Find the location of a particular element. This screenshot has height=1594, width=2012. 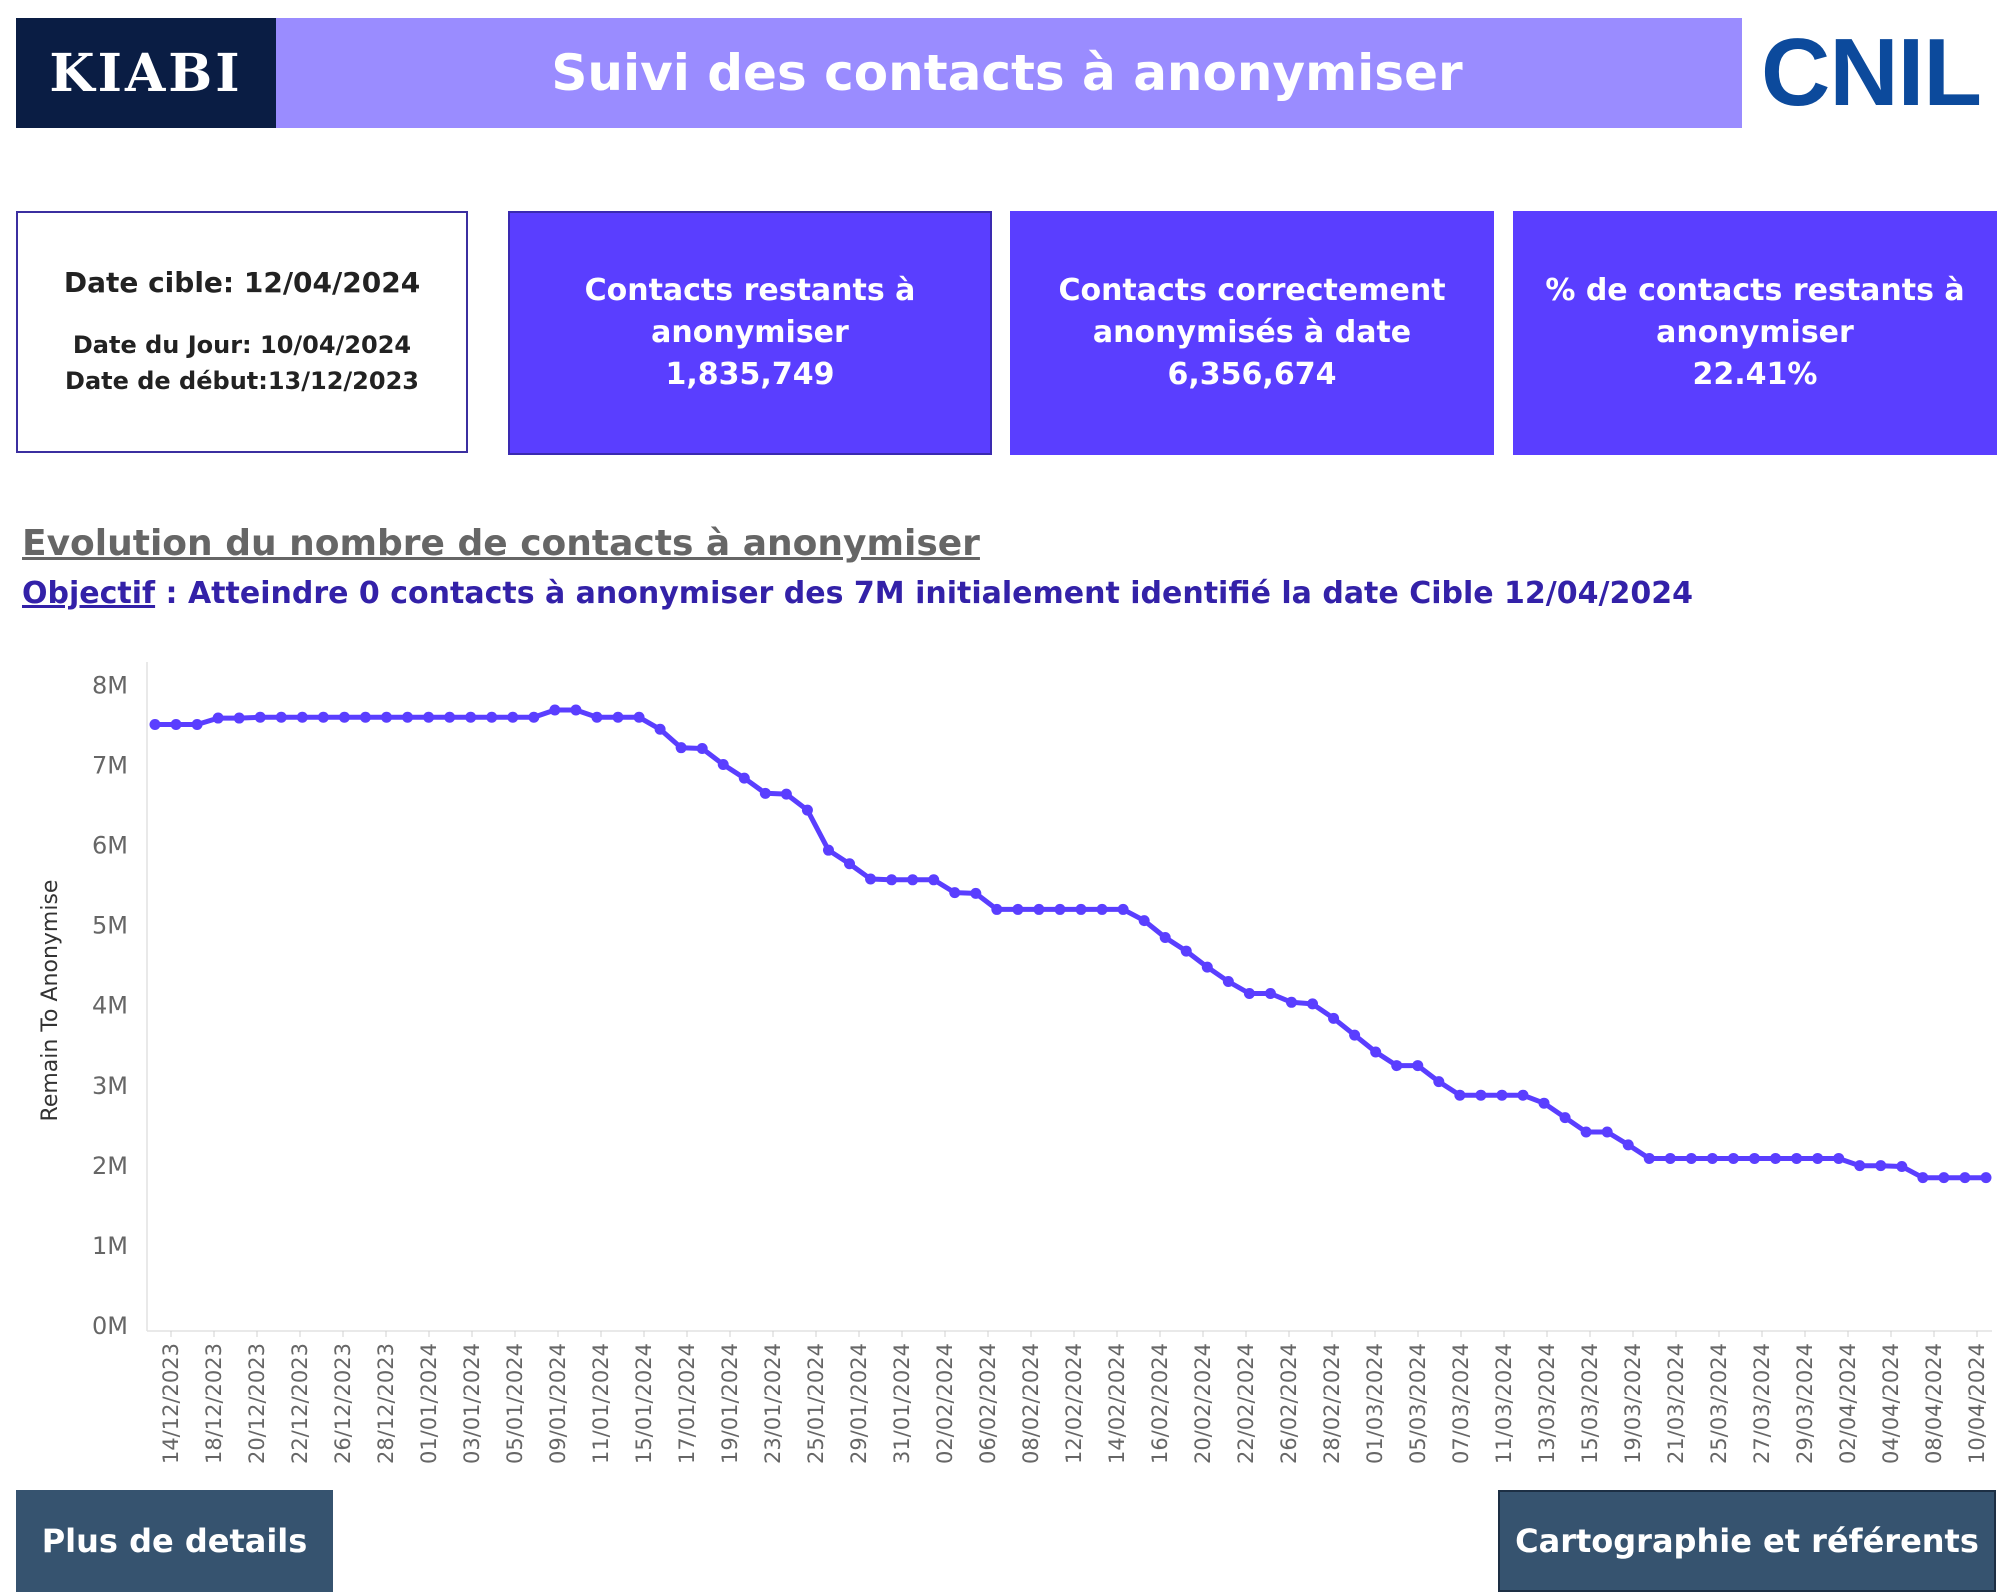

x-tick-label: 12/02/2024 is located at coordinates (1074, 1403).